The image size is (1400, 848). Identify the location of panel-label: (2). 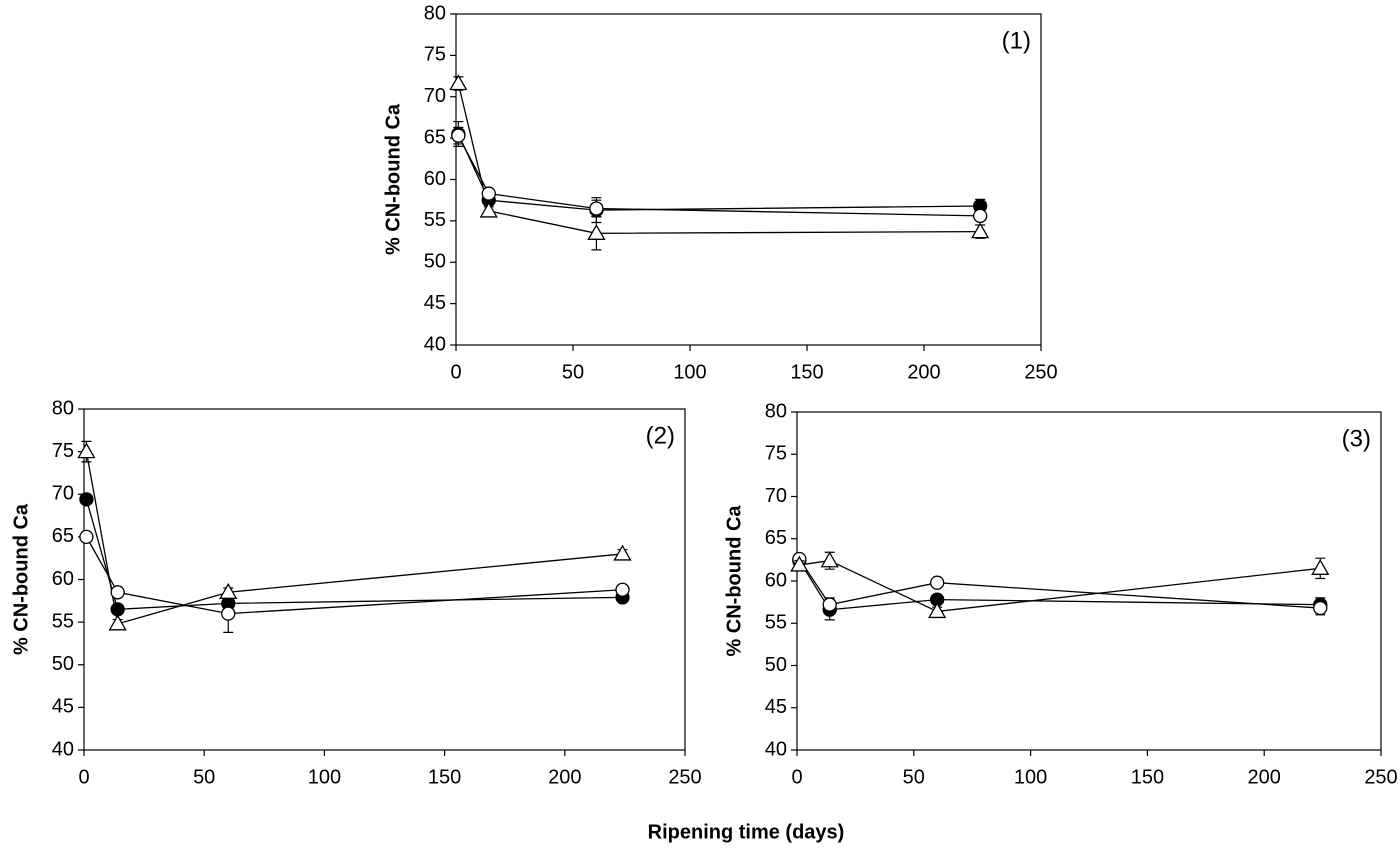
(660, 435).